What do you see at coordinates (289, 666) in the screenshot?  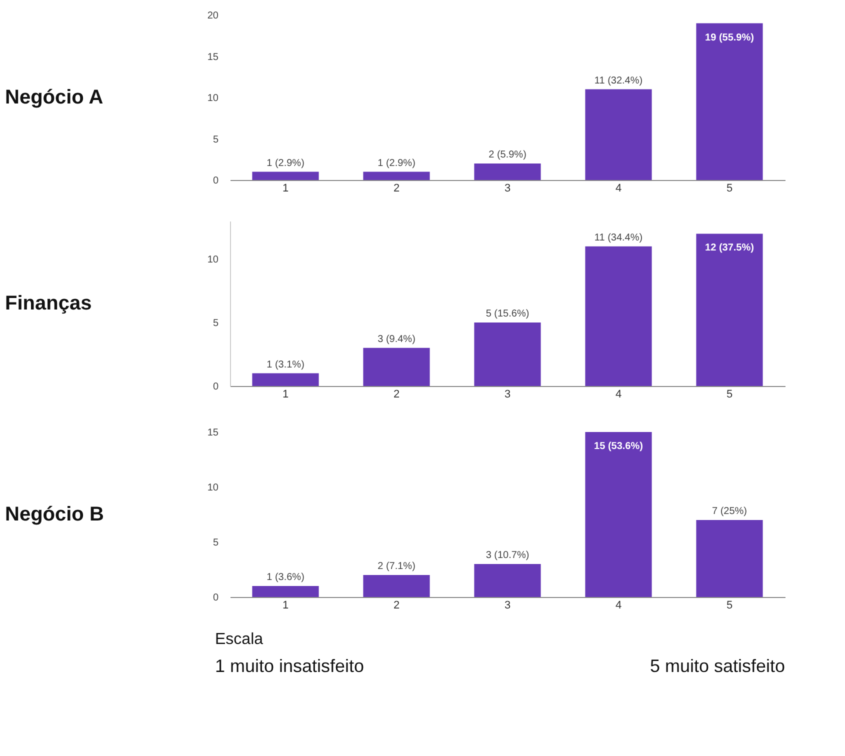 I see `text: 1 muito insatisfeito` at bounding box center [289, 666].